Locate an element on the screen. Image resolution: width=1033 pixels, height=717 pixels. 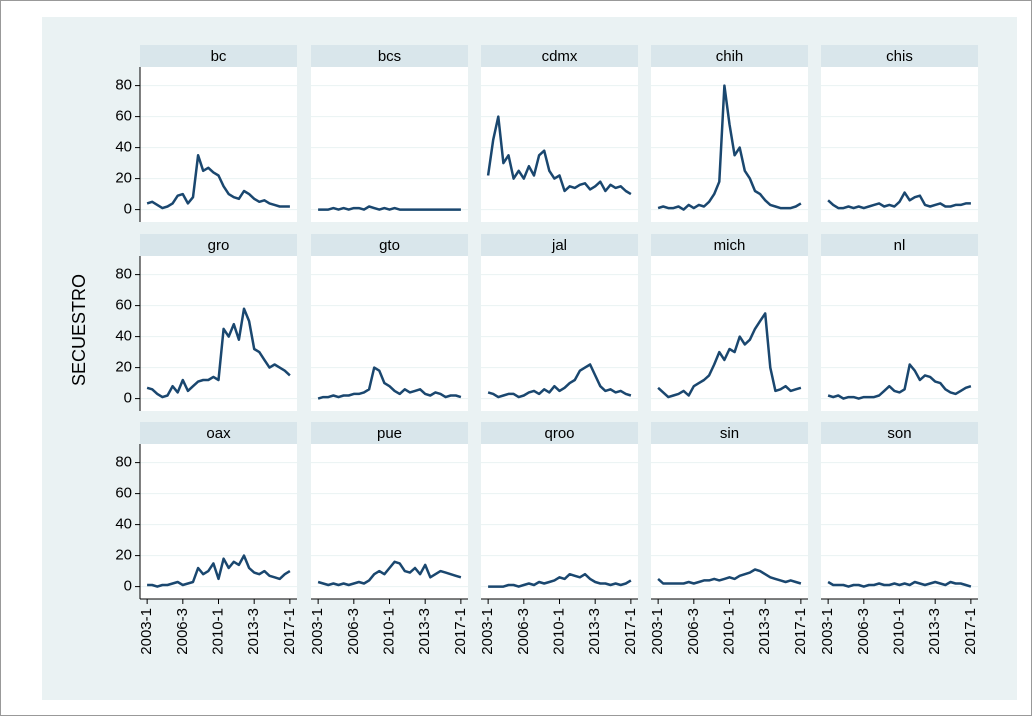
panel-title: sin is located at coordinates (729, 433).